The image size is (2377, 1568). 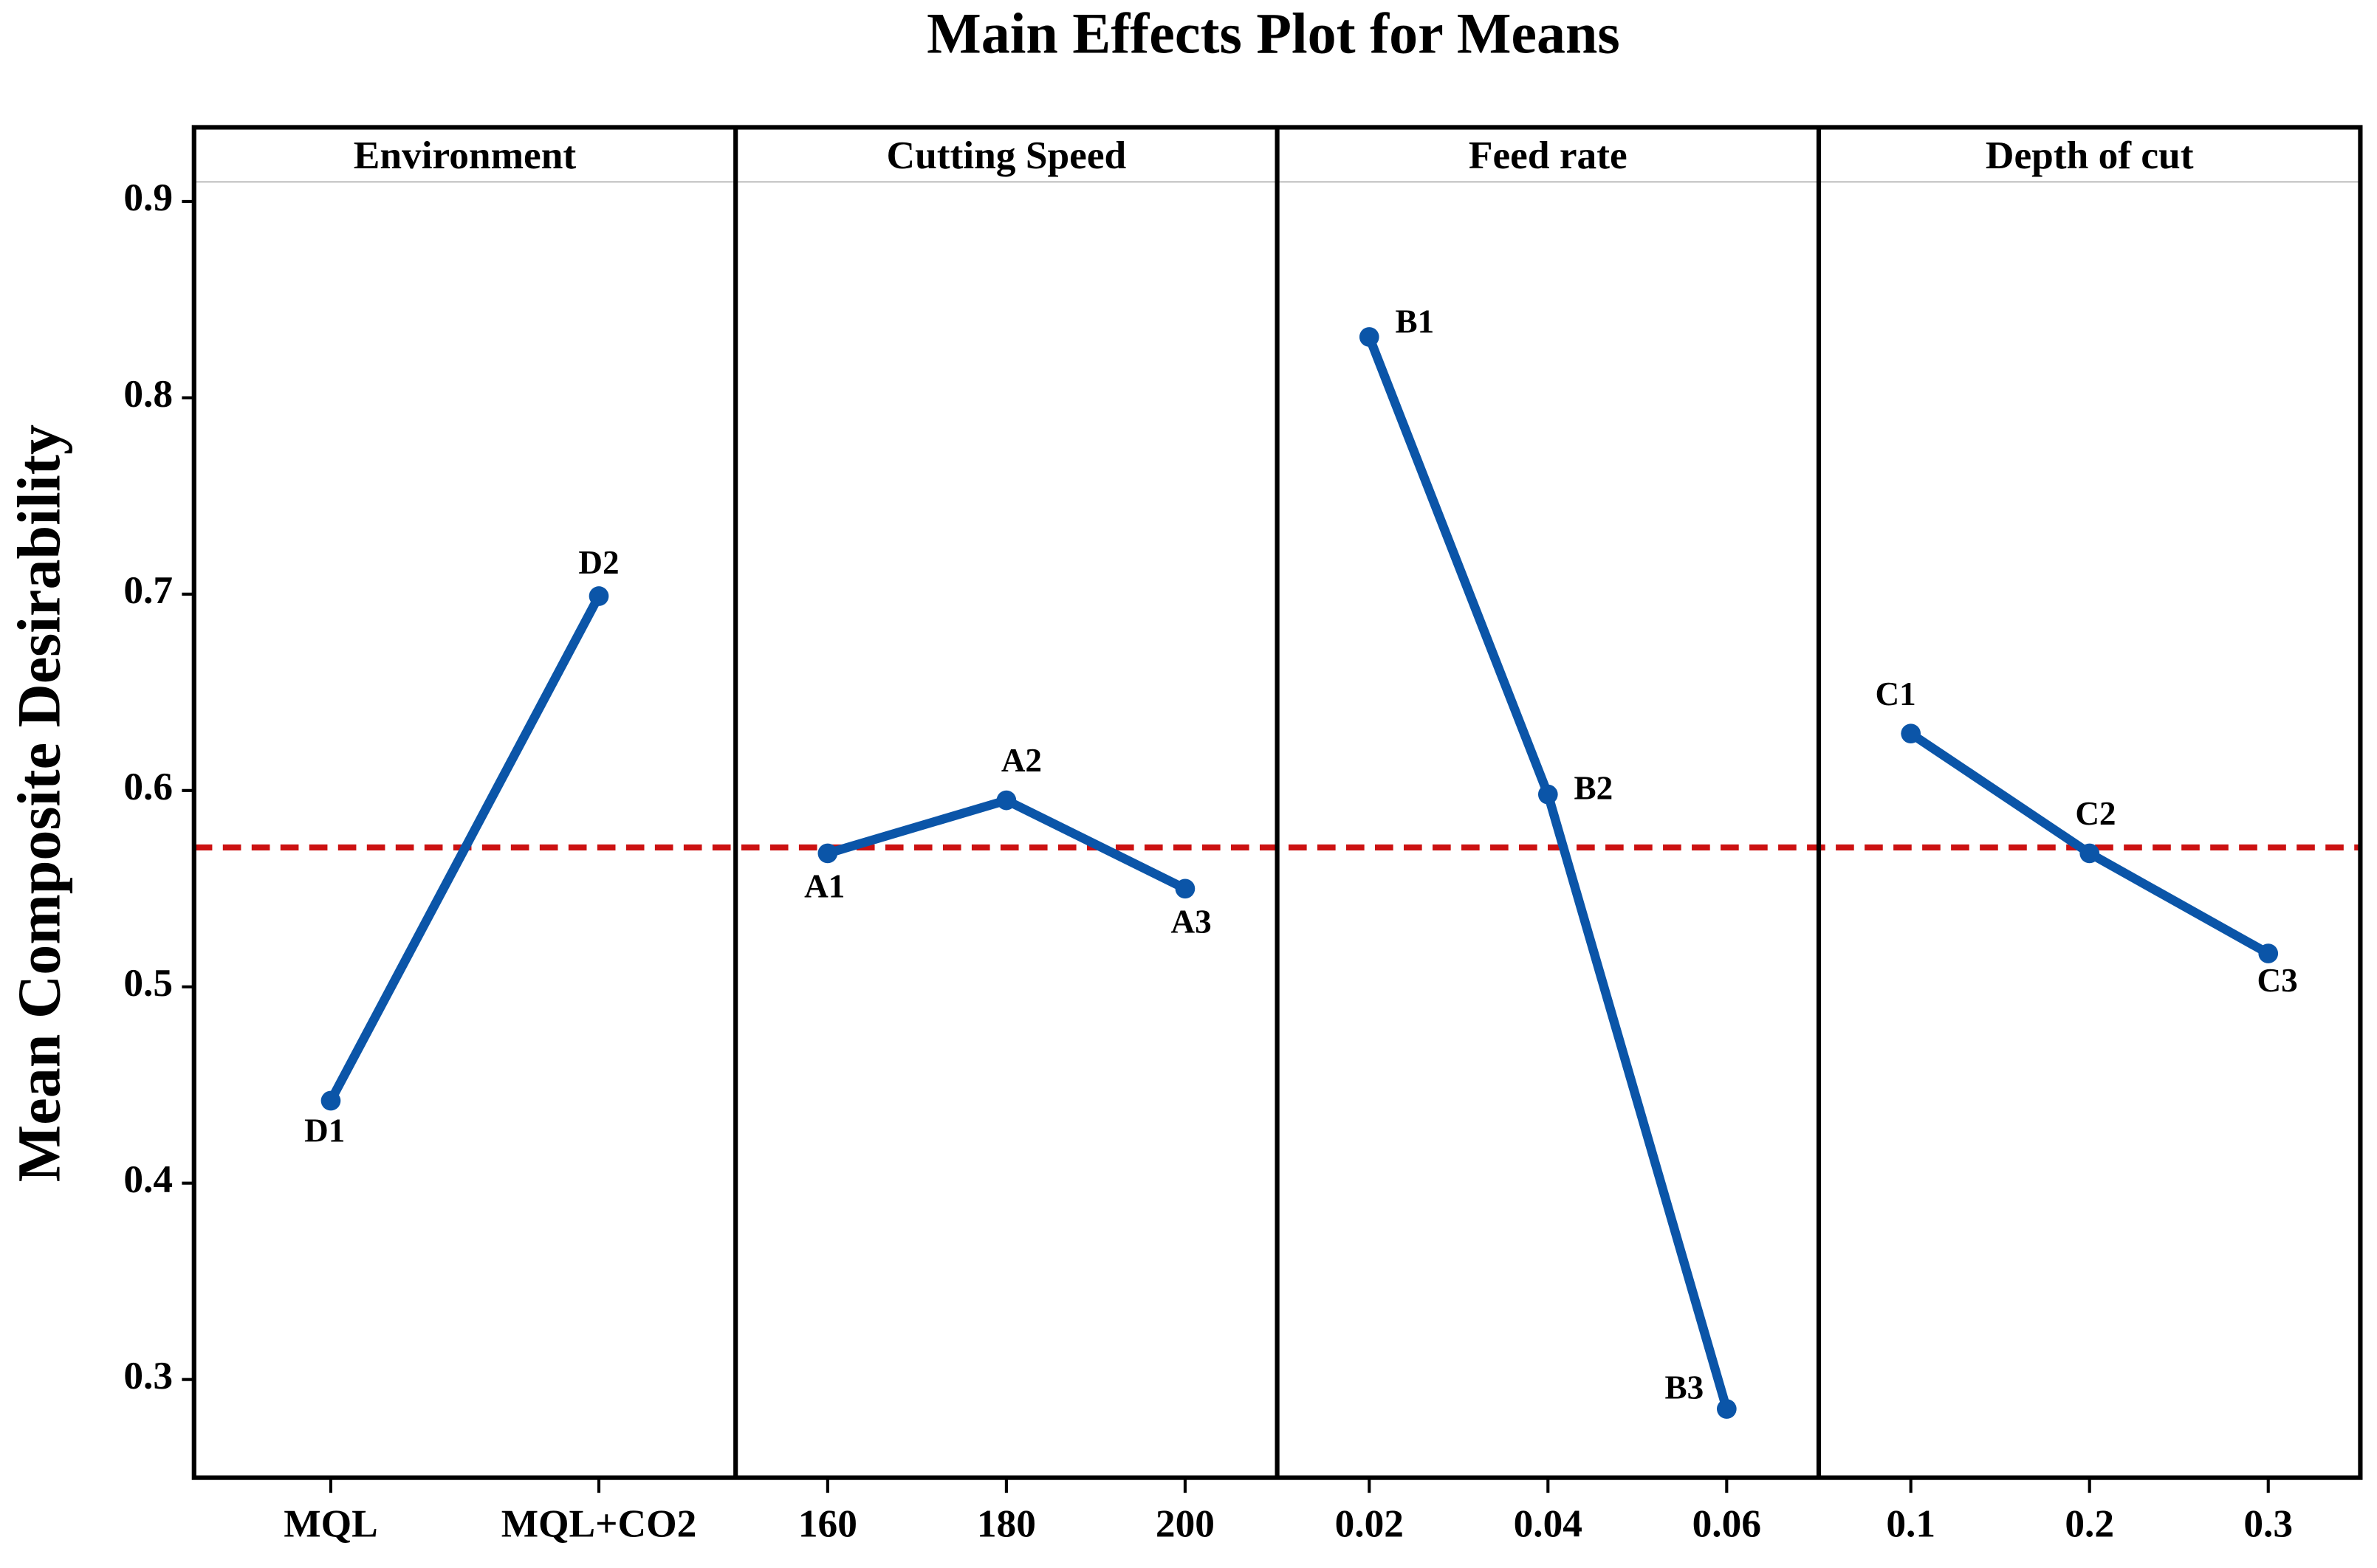 What do you see at coordinates (1369, 1524) in the screenshot?
I see `x-tick-label: 0.02` at bounding box center [1369, 1524].